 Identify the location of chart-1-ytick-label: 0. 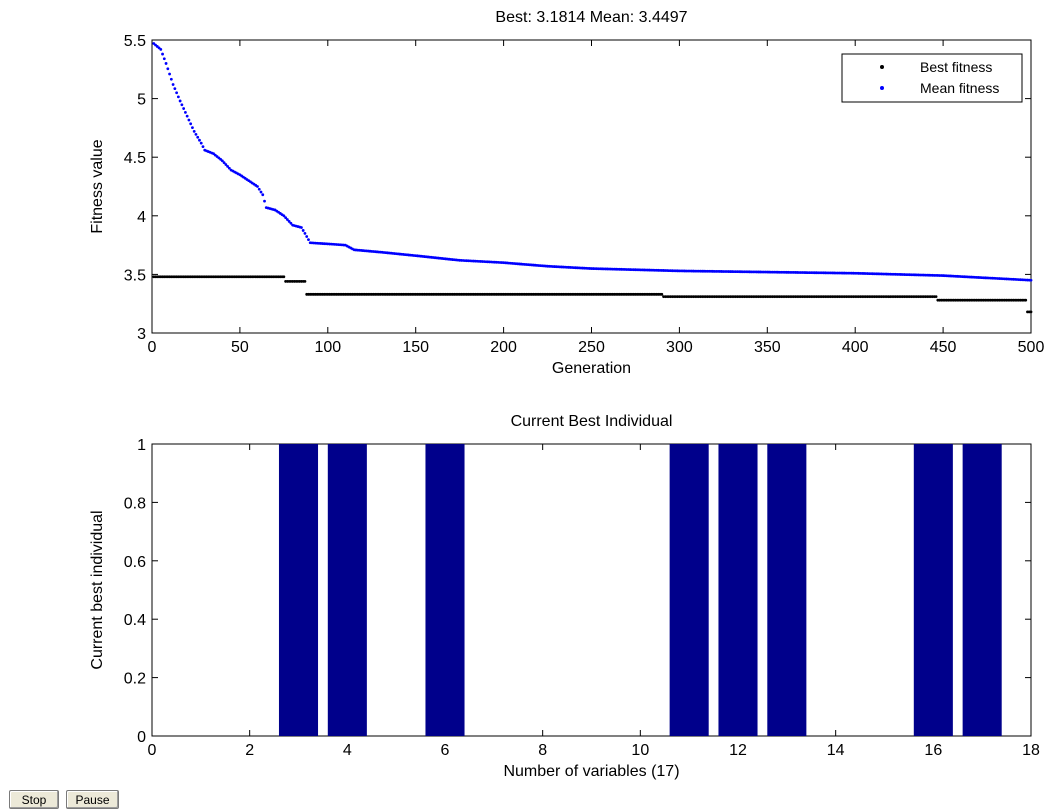
(141, 737).